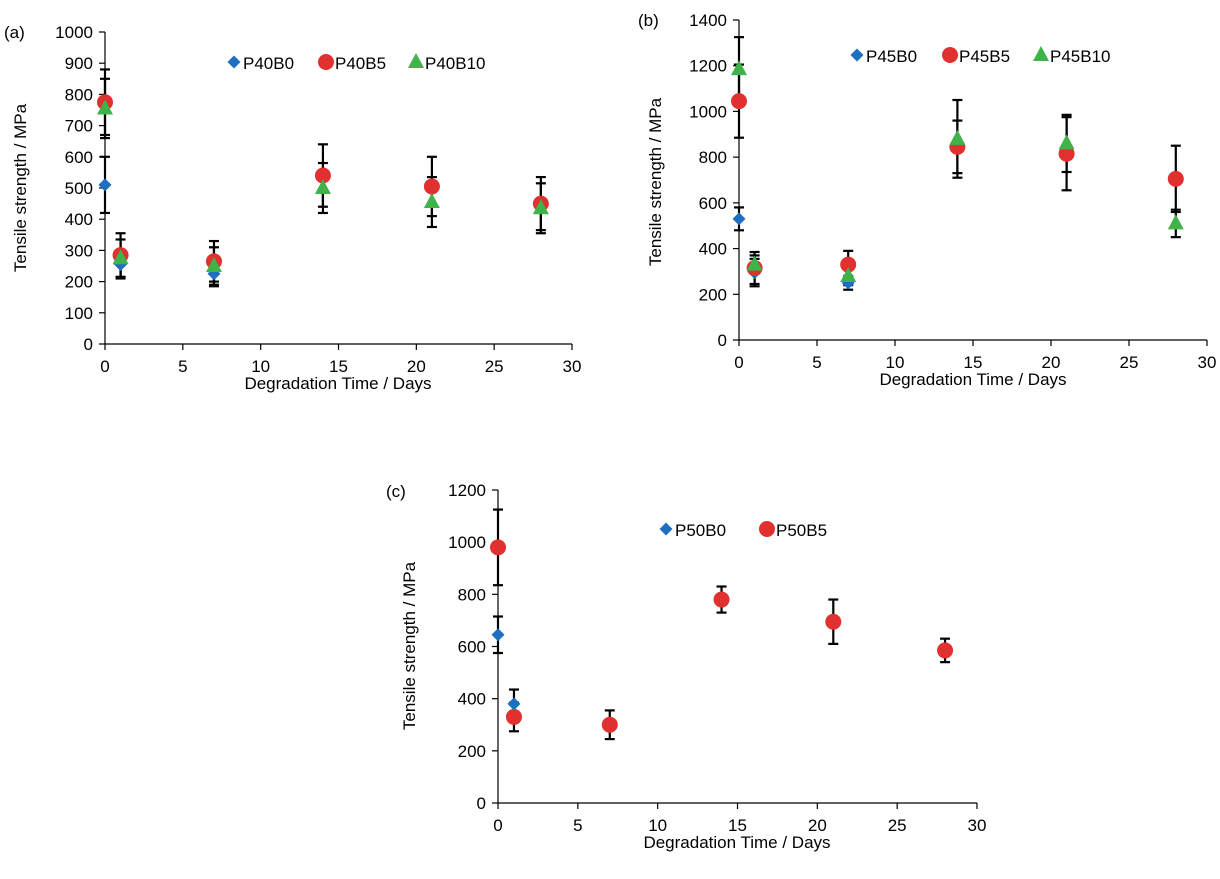  Describe the element at coordinates (14, 32) in the screenshot. I see `panel-label: (a)` at that location.